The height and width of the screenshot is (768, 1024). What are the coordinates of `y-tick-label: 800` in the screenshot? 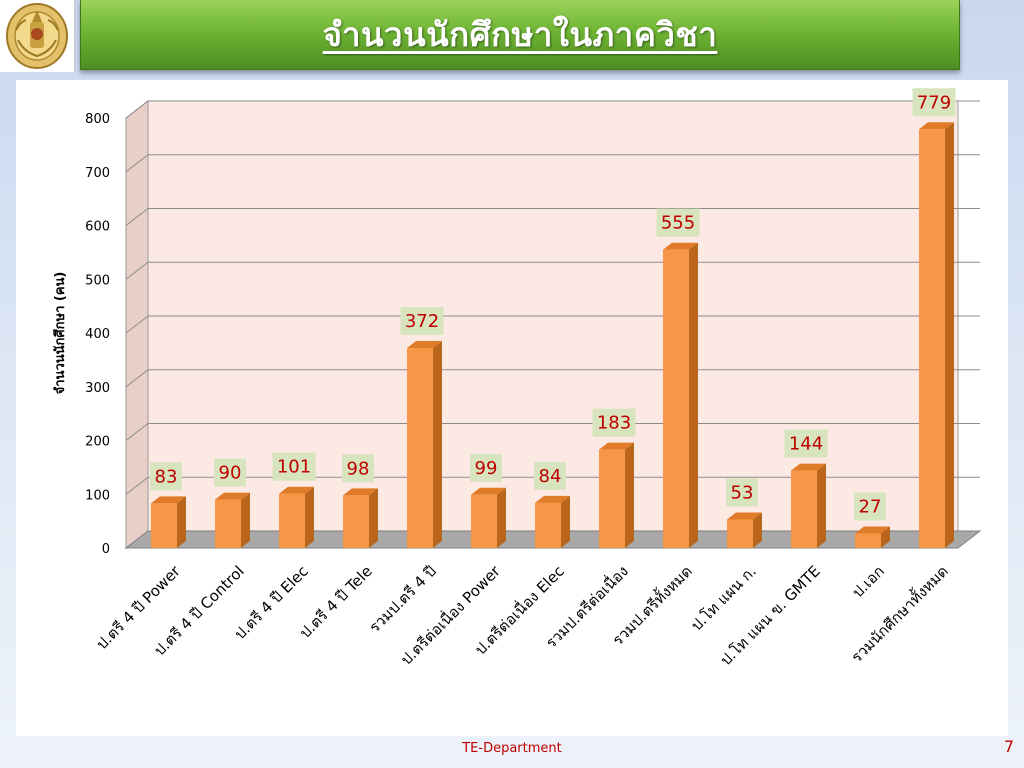 It's located at (97, 119).